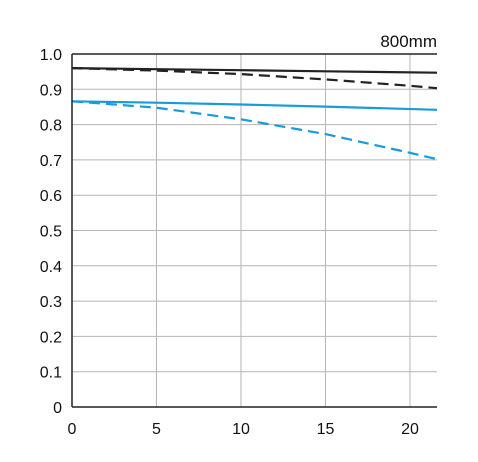 The height and width of the screenshot is (462, 478). What do you see at coordinates (51, 232) in the screenshot?
I see `y-tick-label: 0.5` at bounding box center [51, 232].